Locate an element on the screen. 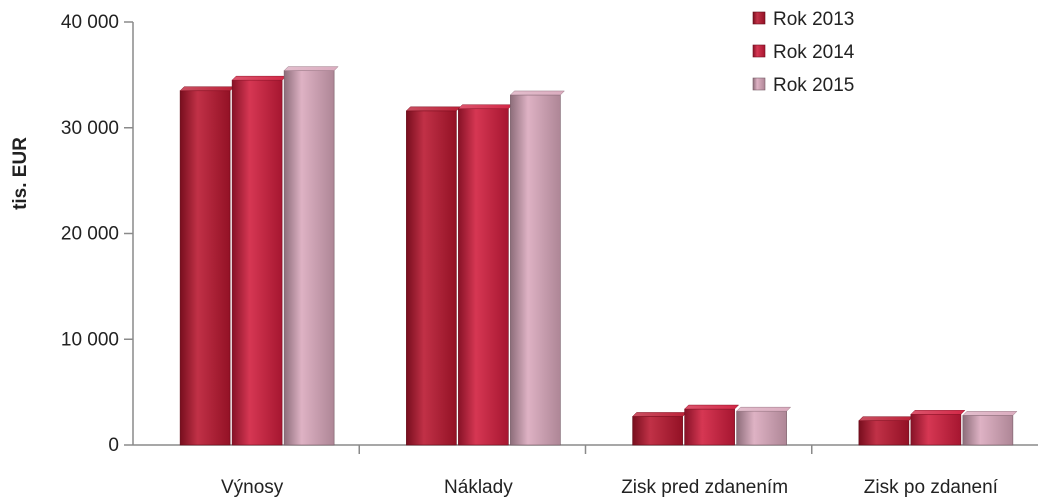 The image size is (1043, 497). x-category-label: Zisk po zdanení is located at coordinates (931, 487).